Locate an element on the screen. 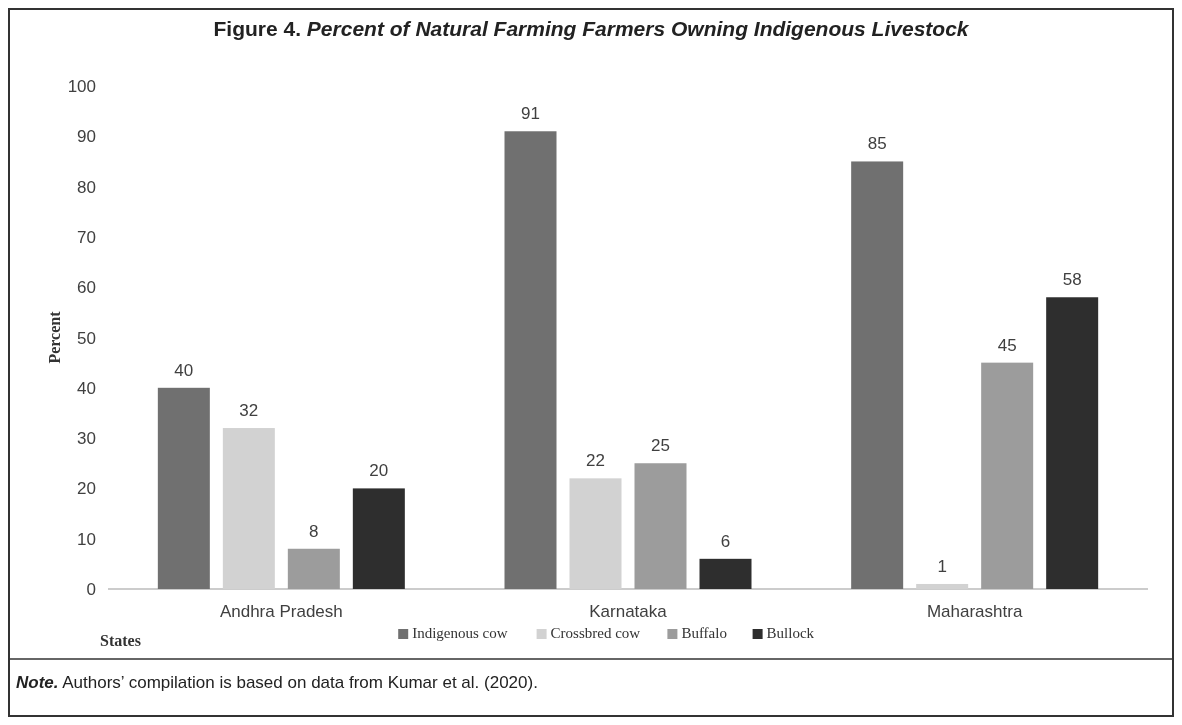 The image size is (1182, 725). x-axis-title: States is located at coordinates (120, 640).